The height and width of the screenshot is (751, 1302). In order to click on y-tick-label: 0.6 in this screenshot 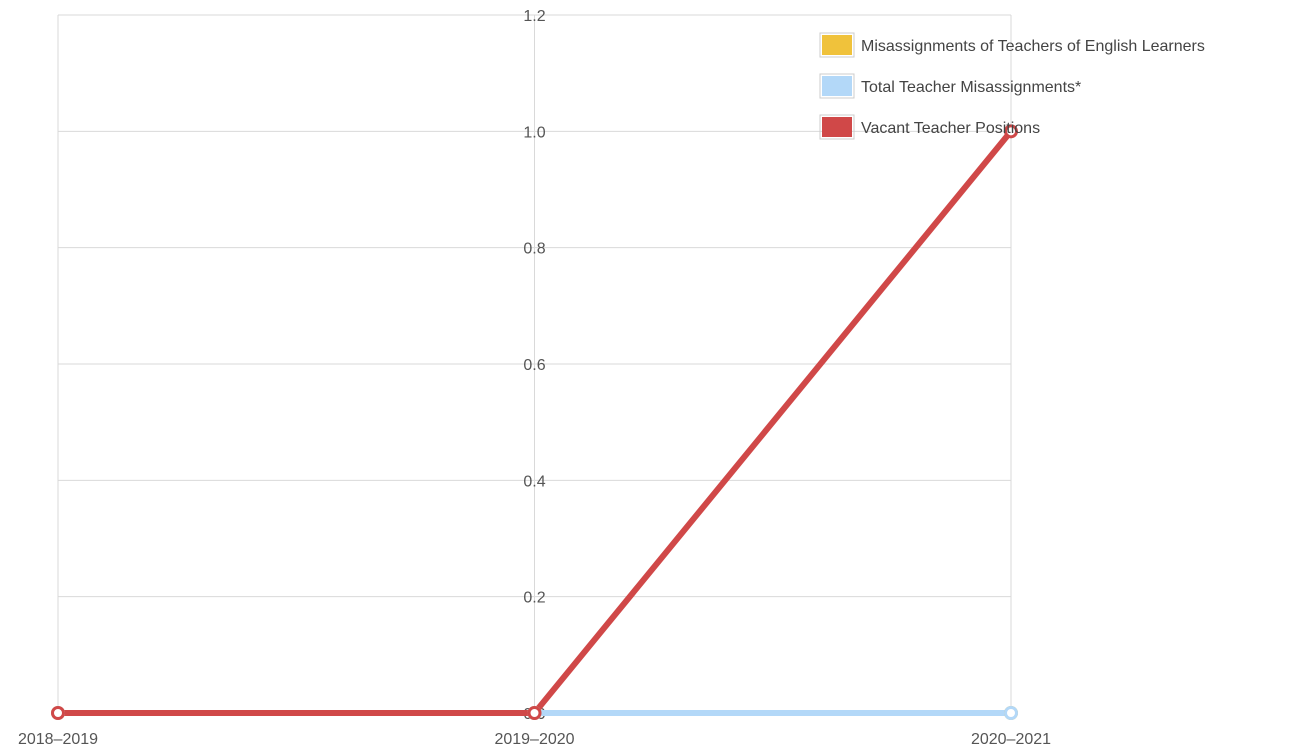, I will do `click(534, 365)`.